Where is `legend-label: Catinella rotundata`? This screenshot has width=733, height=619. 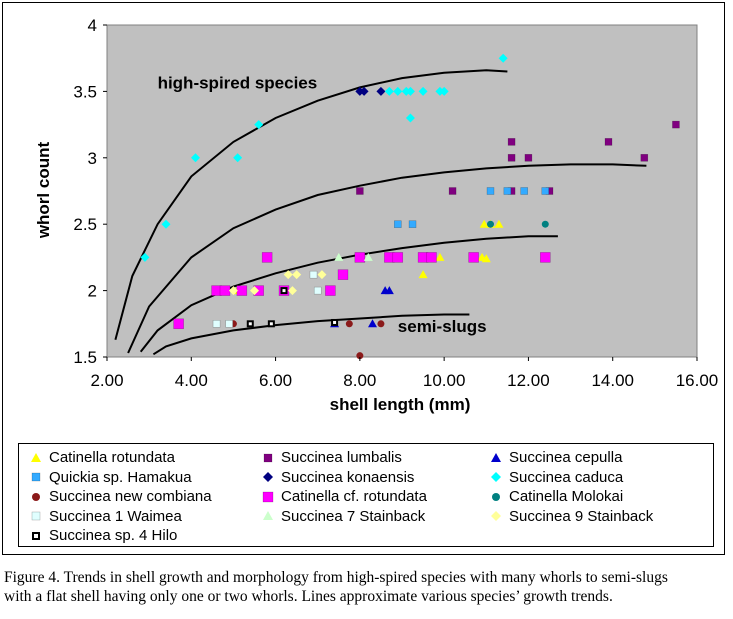
legend-label: Catinella rotundata is located at coordinates (112, 457).